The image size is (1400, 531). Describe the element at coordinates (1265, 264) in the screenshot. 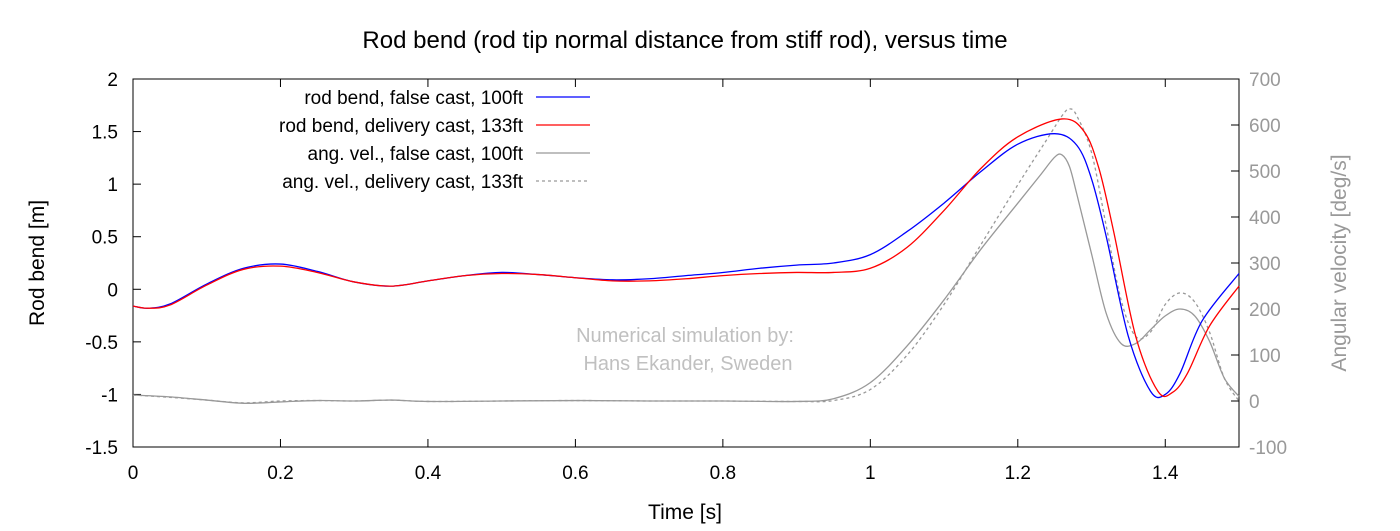

I see `y2-tick-label: 300` at that location.